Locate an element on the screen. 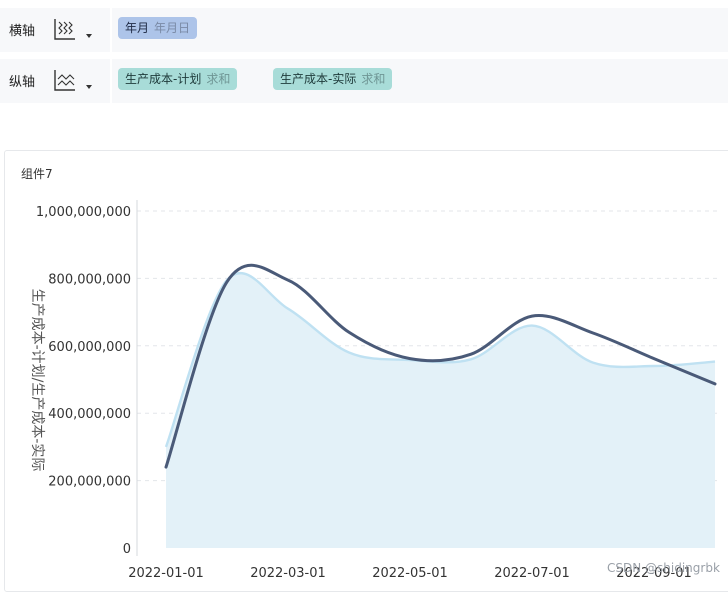 The image size is (728, 592). x-axis-field-row: 横轴 年月 年月日 is located at coordinates (364, 30).